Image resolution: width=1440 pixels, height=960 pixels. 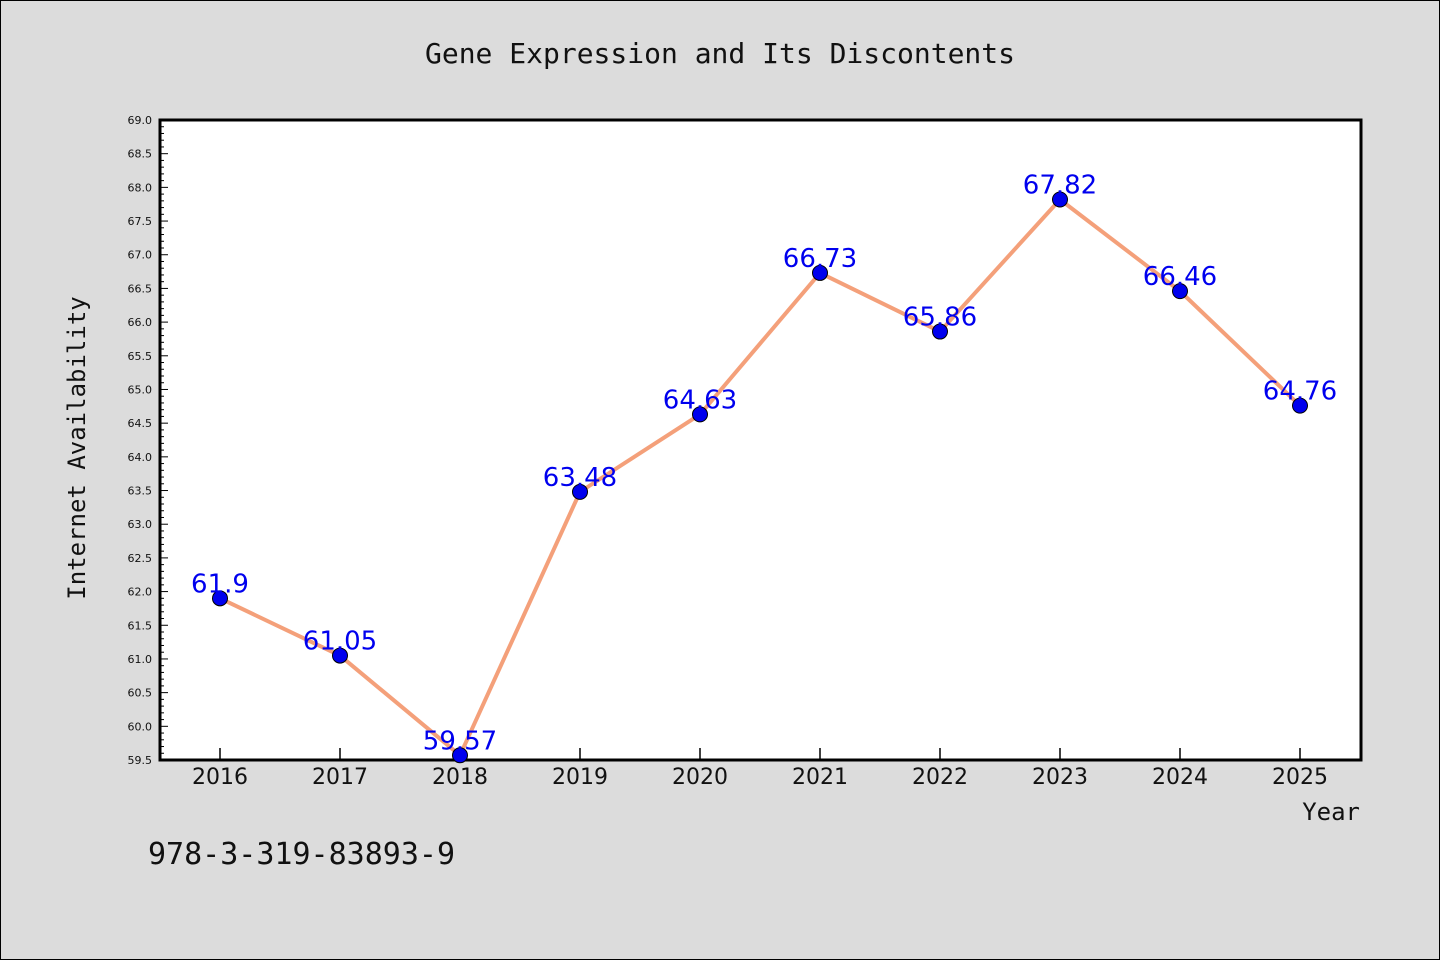 I want to click on y-tick-label: 69.0, so click(x=140, y=120).